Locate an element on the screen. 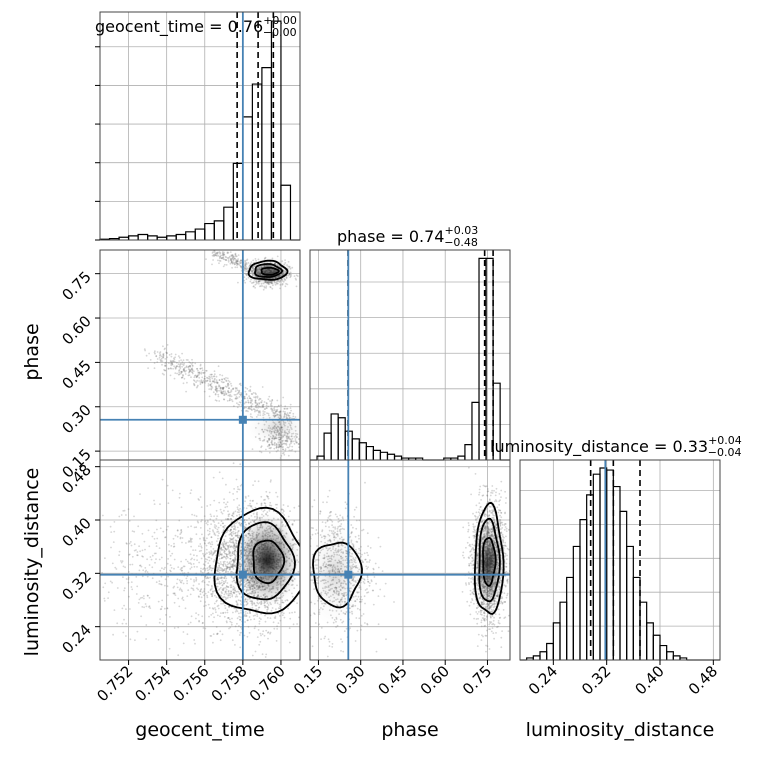 The width and height of the screenshot is (760, 760). title-luminosity-distance: luminosity_distance = 0.33+0.04 −0.04 is located at coordinates (616, 446).